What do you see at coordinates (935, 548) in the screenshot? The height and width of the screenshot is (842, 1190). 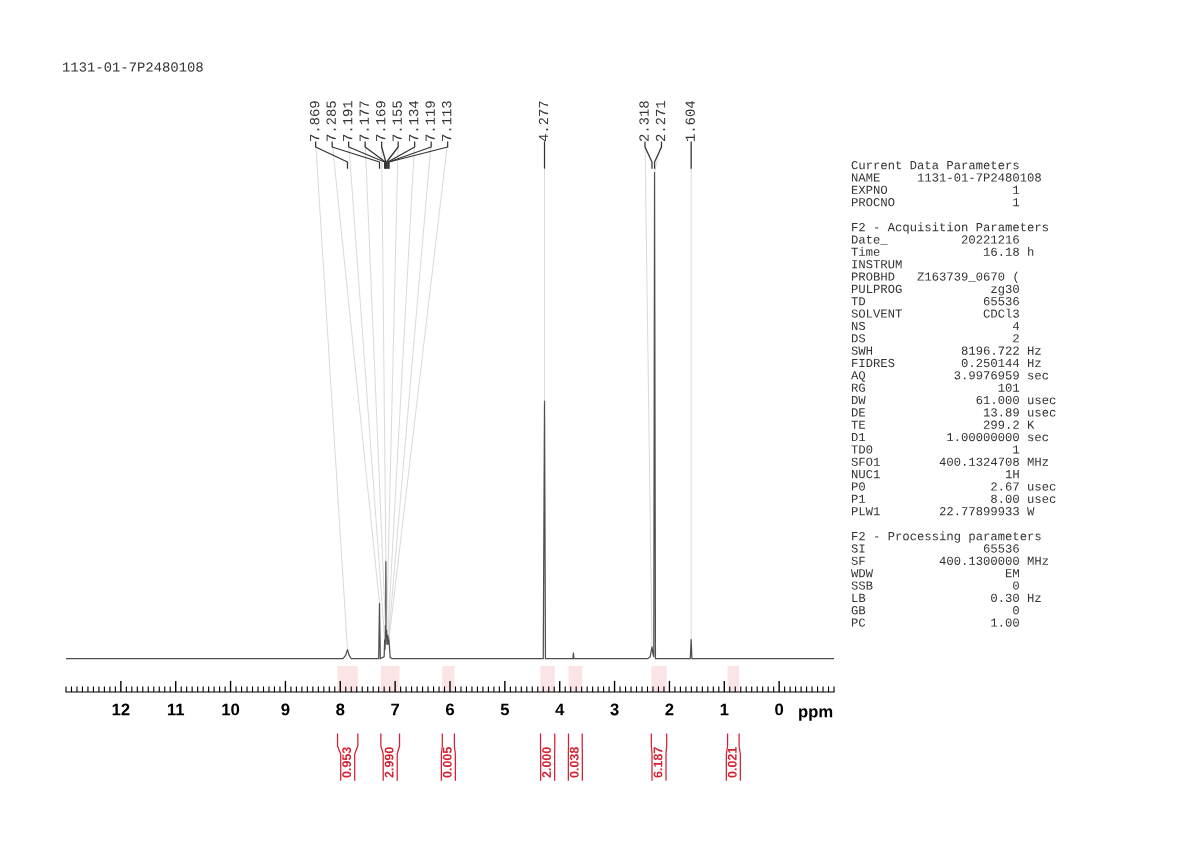 I see `text: SI 65536` at bounding box center [935, 548].